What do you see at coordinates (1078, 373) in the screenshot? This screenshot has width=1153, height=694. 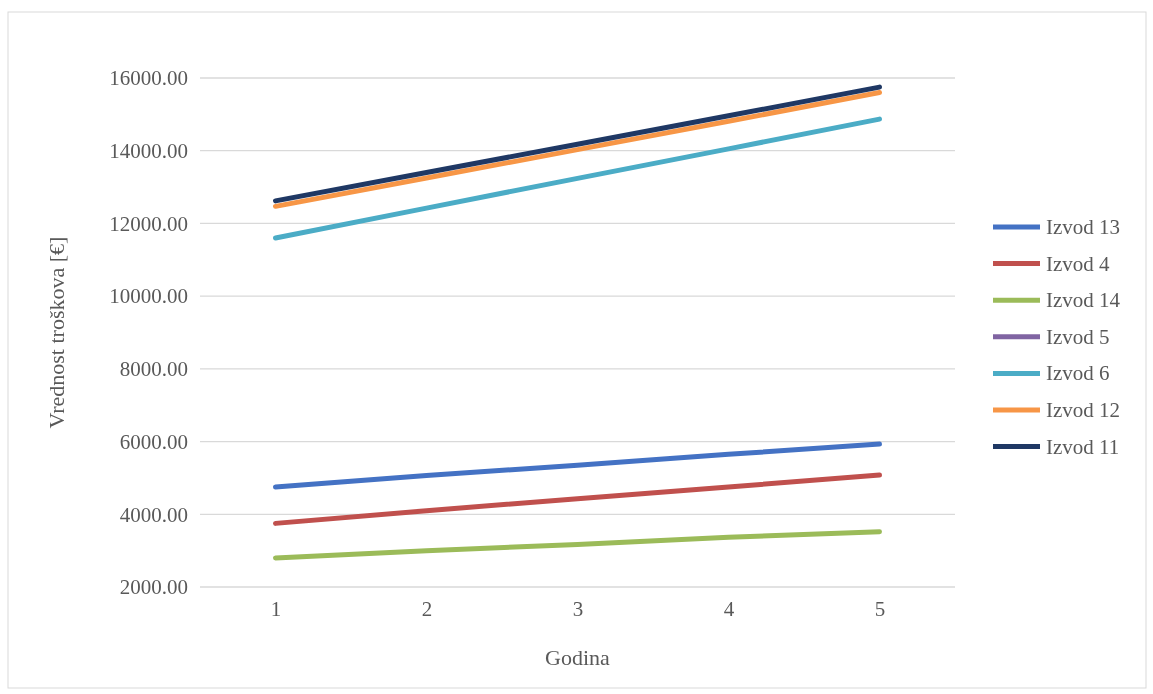 I see `legend-label: Izvod 6` at bounding box center [1078, 373].